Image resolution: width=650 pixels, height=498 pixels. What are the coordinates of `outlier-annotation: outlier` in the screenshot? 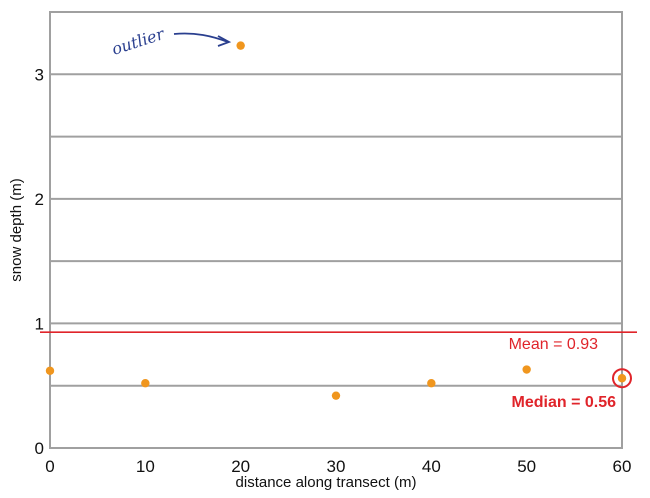 It's located at (170, 41).